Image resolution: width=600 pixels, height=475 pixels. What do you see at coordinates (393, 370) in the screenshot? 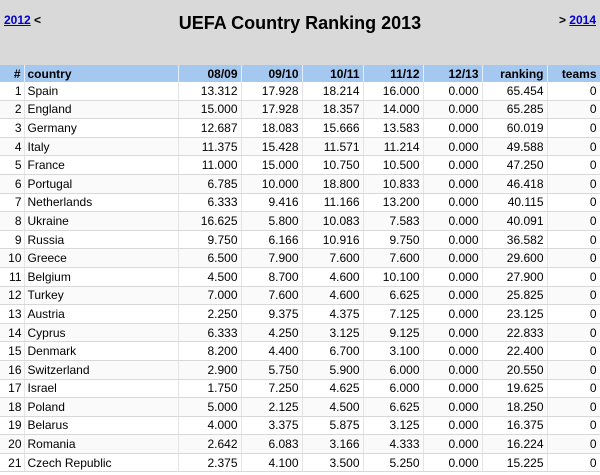
I see `cell-s1112: 6.000` at bounding box center [393, 370].